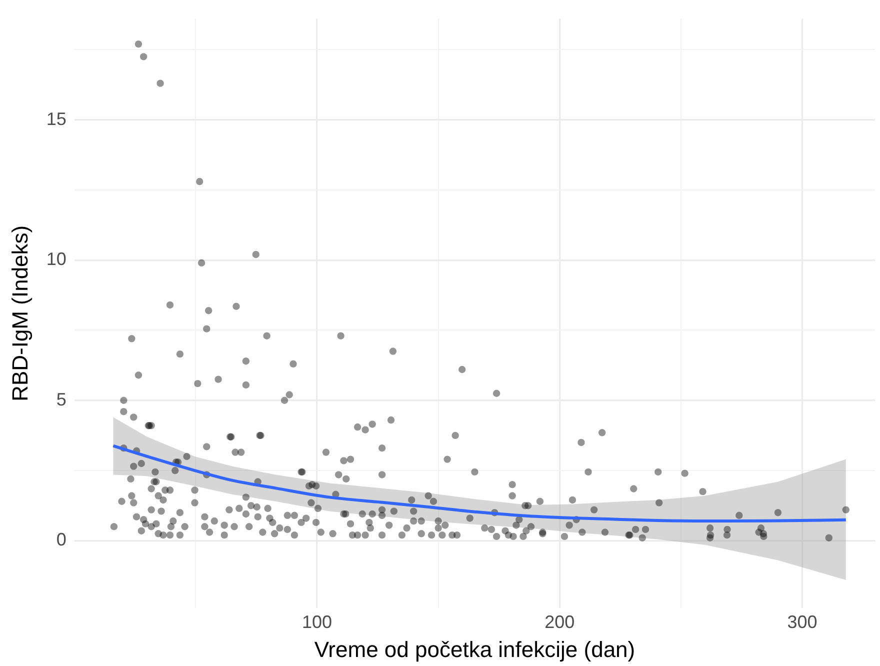  Describe the element at coordinates (317, 622) in the screenshot. I see `x-tick-label: 100` at that location.